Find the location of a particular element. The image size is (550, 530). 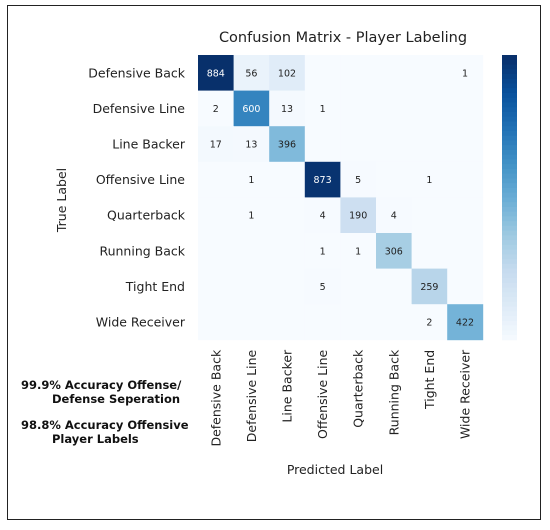

note-line: Defense Seperation is located at coordinates (116, 399).